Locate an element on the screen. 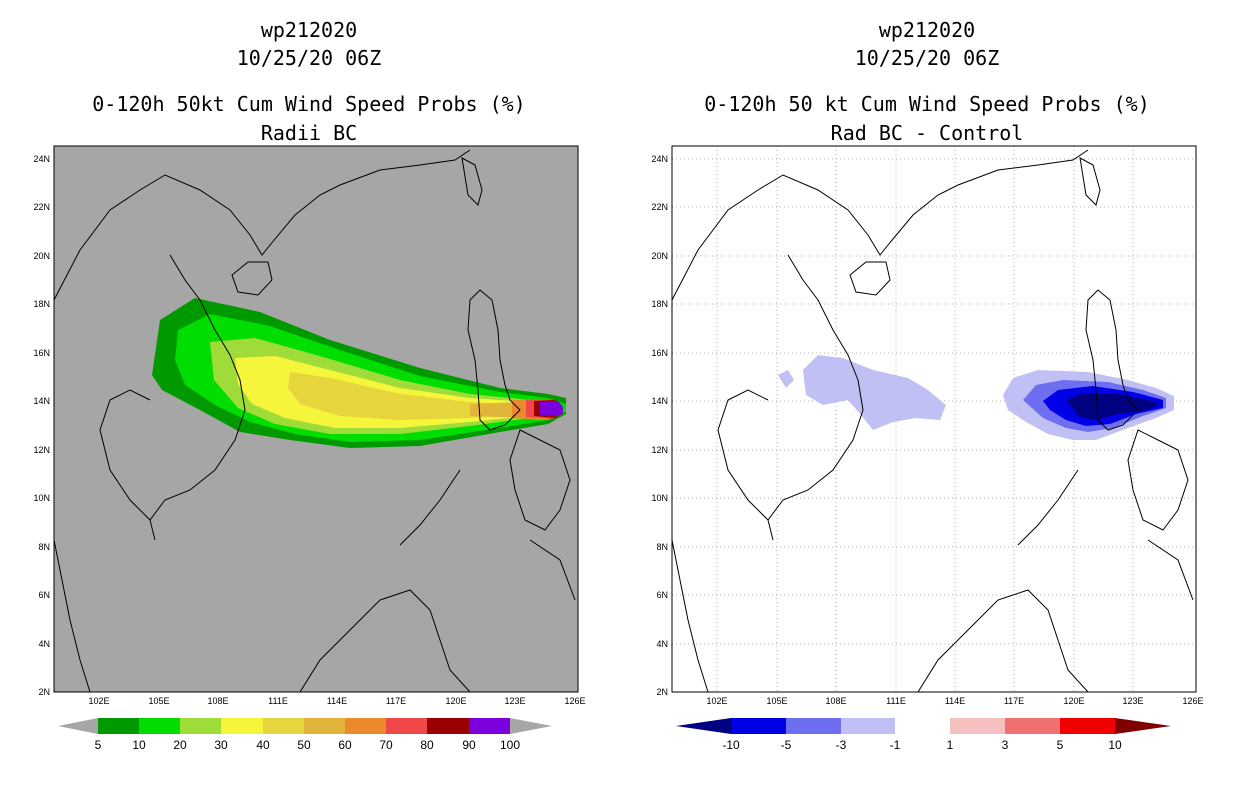  left-probability-plume is located at coordinates (359, 373).